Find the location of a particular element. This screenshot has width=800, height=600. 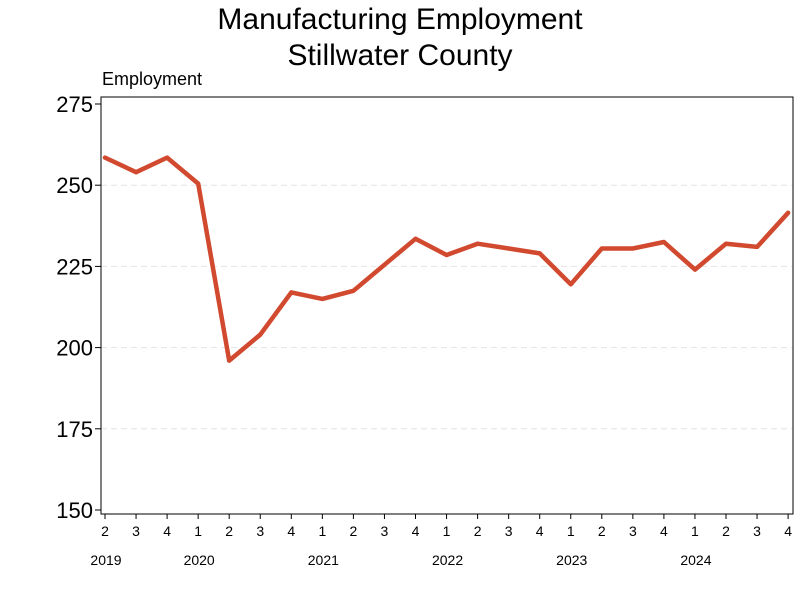

year-label: 2021 is located at coordinates (323, 560).